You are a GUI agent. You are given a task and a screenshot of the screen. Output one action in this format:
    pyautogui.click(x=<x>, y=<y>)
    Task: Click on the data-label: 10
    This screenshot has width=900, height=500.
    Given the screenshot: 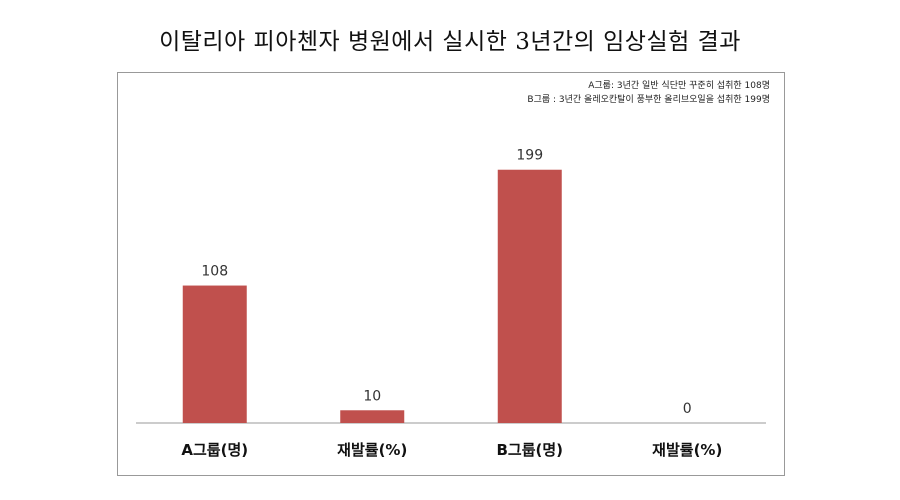 What is the action you would take?
    pyautogui.click(x=372, y=396)
    